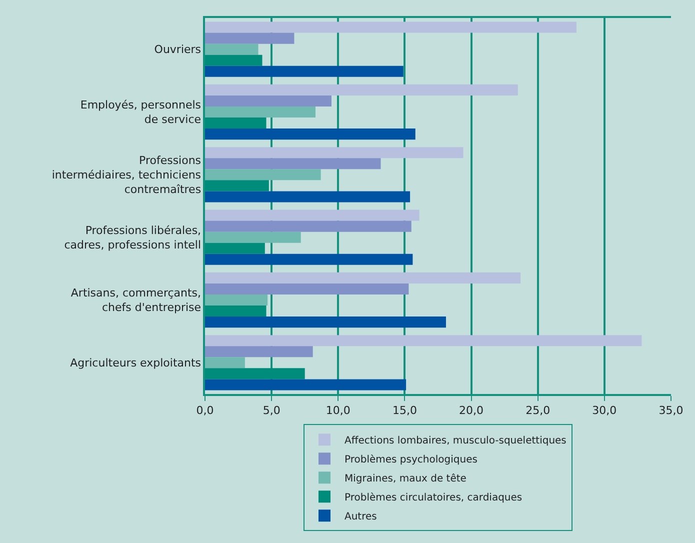 The height and width of the screenshot is (543, 695). What do you see at coordinates (136, 300) in the screenshot?
I see `y-tick-label: Artisans, commerçants, chefs d'entreprise` at bounding box center [136, 300].